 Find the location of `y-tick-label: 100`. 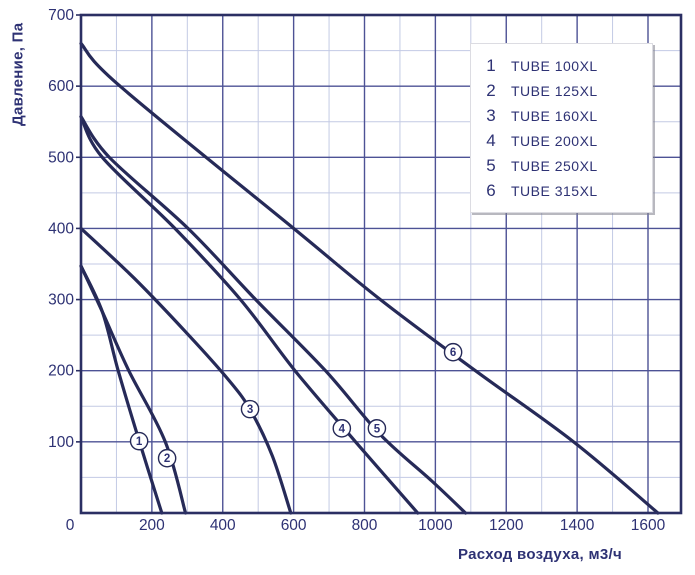

y-tick-label: 100 is located at coordinates (61, 442).